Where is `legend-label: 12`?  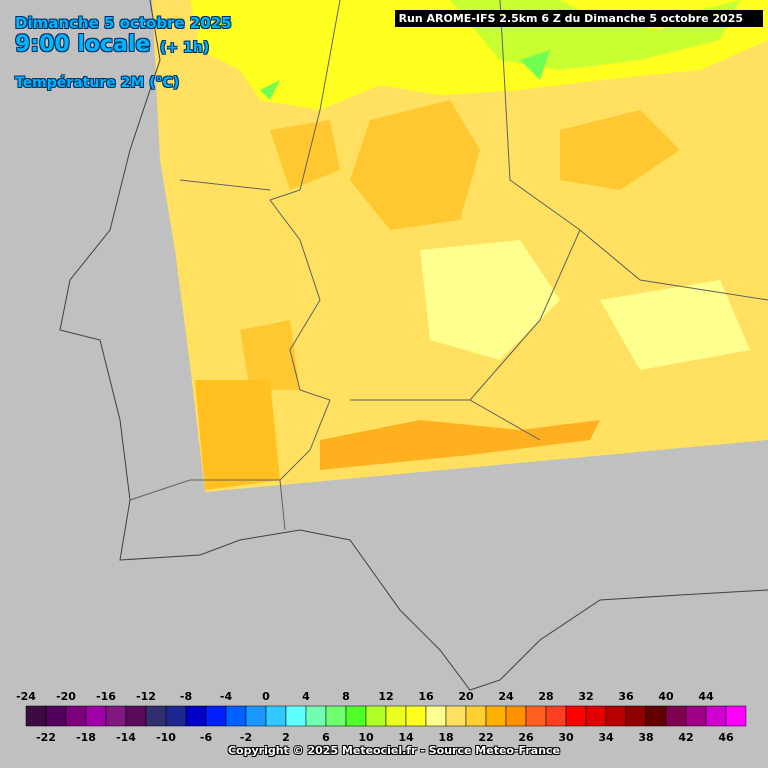
legend-label: 12 is located at coordinates (385, 696).